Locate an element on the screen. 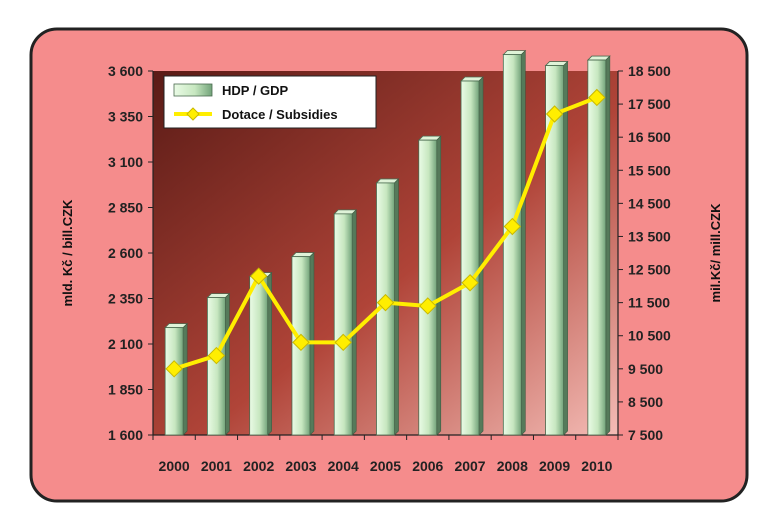 The height and width of the screenshot is (524, 763). subsidies-point-2001 is located at coordinates (216, 355).